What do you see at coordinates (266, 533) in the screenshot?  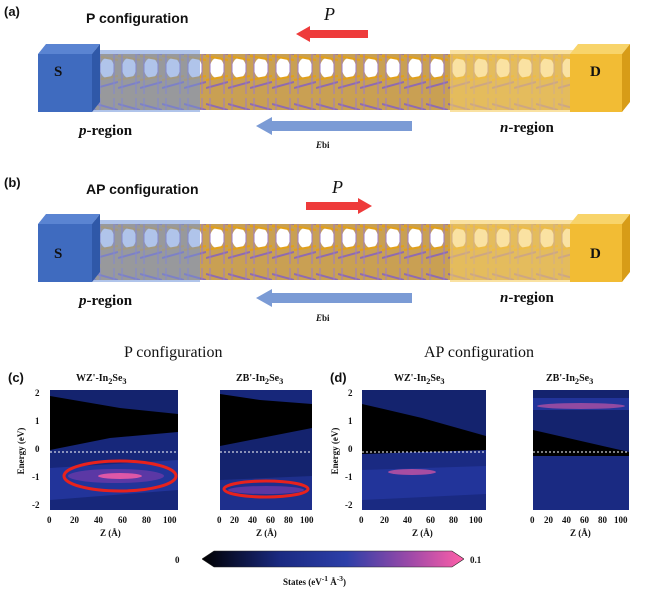 I see `panel-c-plot2-x-axis-title: Z (Å)` at bounding box center [266, 533].